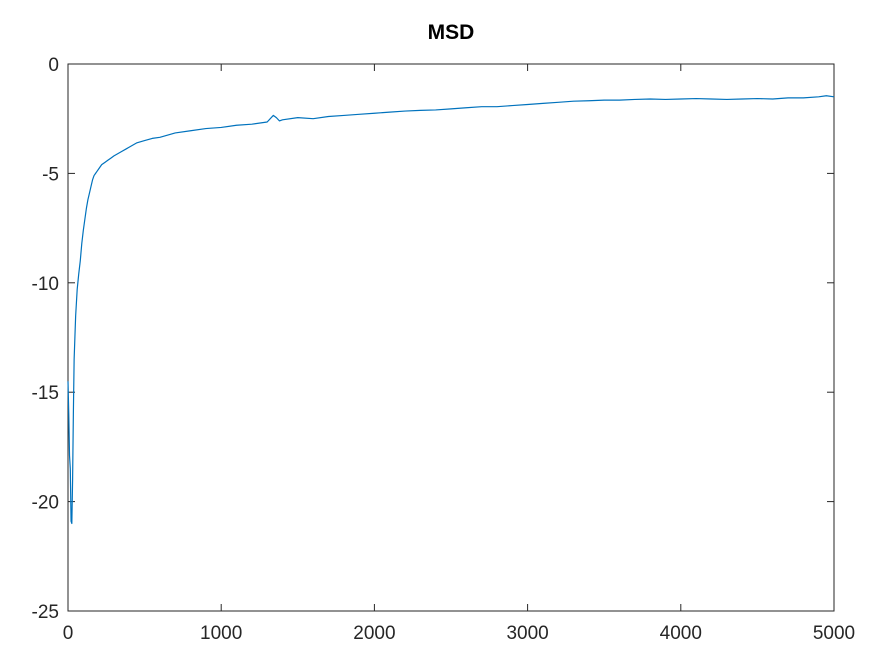 This screenshot has height=654, width=871. What do you see at coordinates (45, 612) in the screenshot?
I see `y-tick-label: -25` at bounding box center [45, 612].